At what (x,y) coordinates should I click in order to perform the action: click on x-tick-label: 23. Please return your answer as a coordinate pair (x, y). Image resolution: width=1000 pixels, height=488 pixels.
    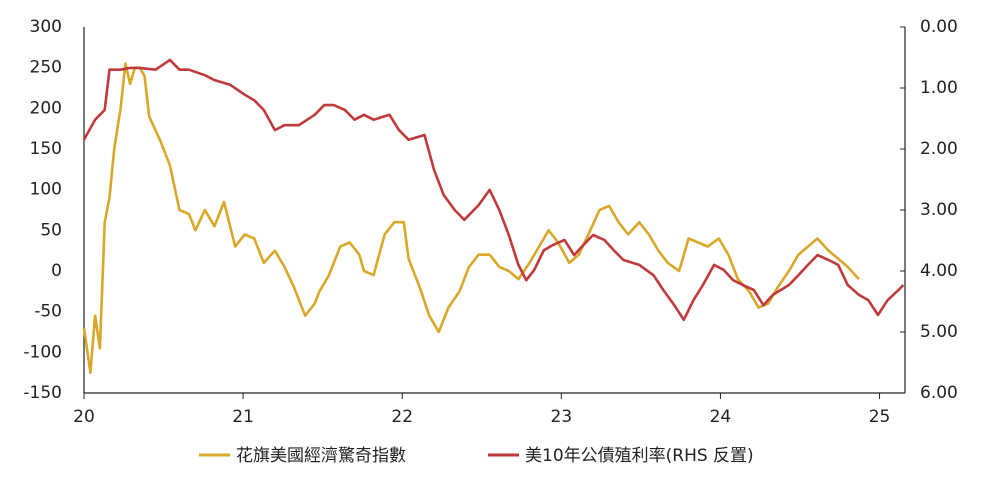
    Looking at the image, I should click on (562, 417).